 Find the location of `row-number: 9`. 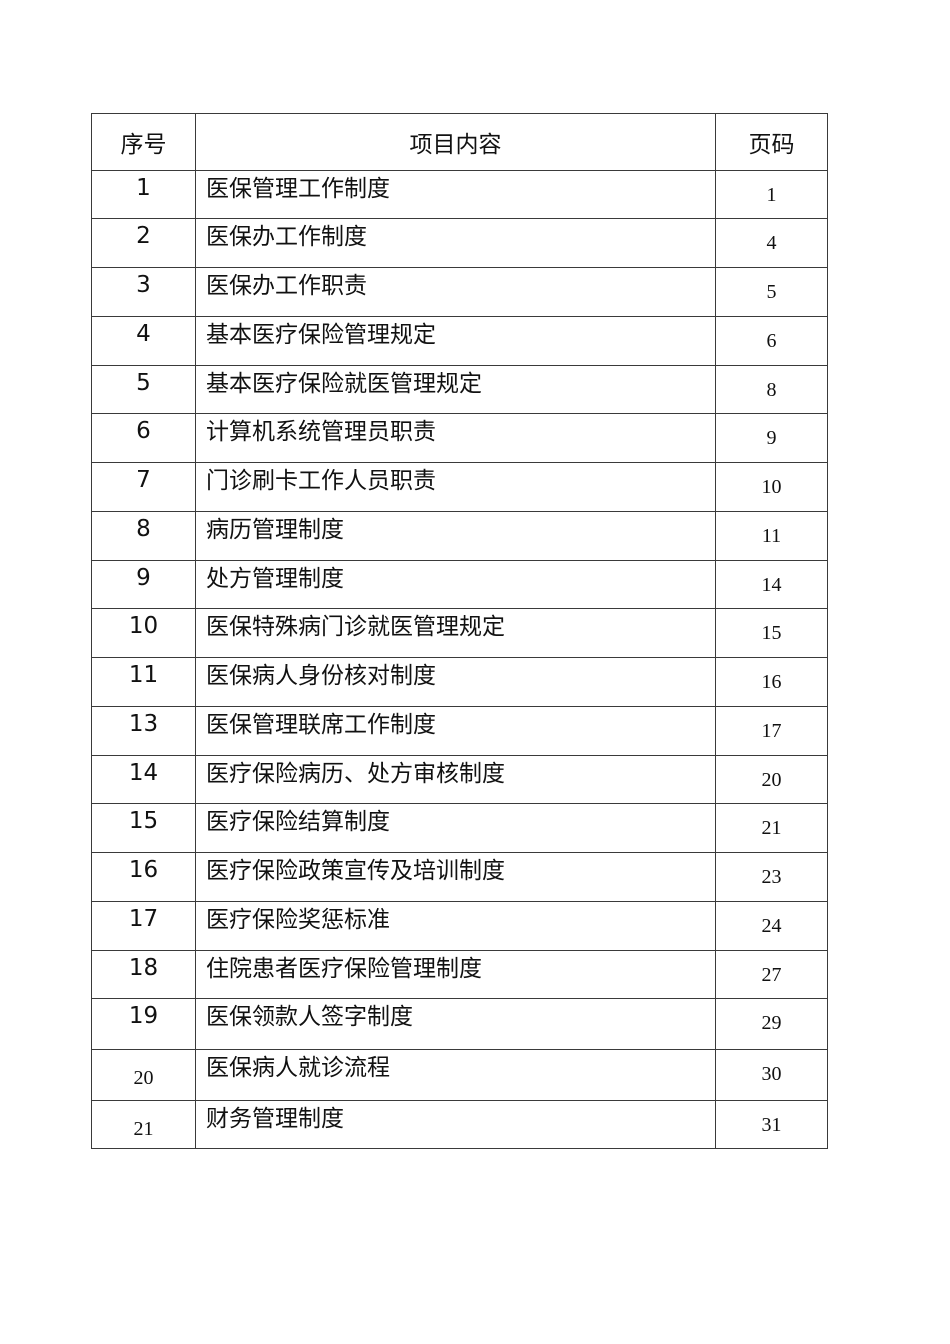

row-number: 9 is located at coordinates (143, 584).